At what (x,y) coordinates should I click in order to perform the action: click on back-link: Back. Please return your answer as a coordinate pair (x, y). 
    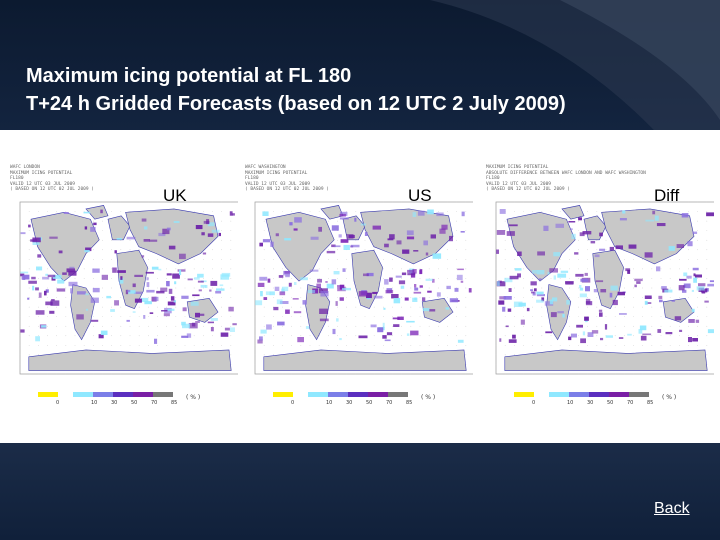
    Looking at the image, I should click on (672, 508).